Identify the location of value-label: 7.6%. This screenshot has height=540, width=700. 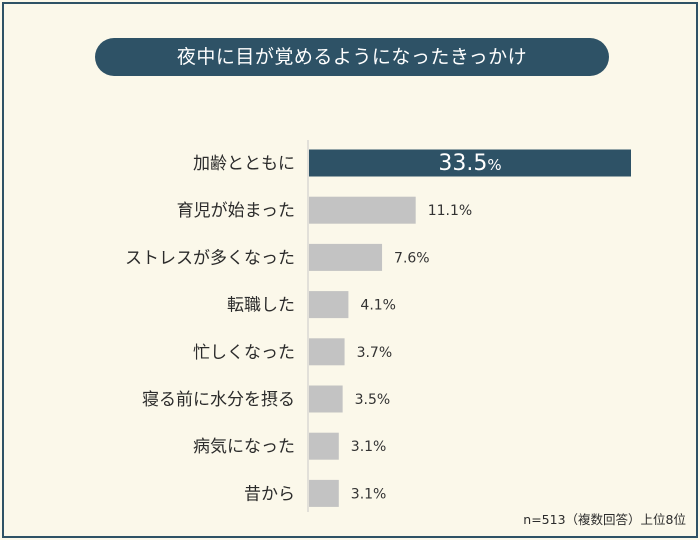
(412, 258).